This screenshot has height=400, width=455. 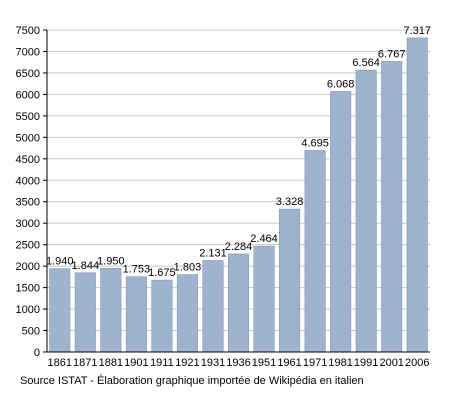 I want to click on data-label-1981: 6.068, so click(x=341, y=84).